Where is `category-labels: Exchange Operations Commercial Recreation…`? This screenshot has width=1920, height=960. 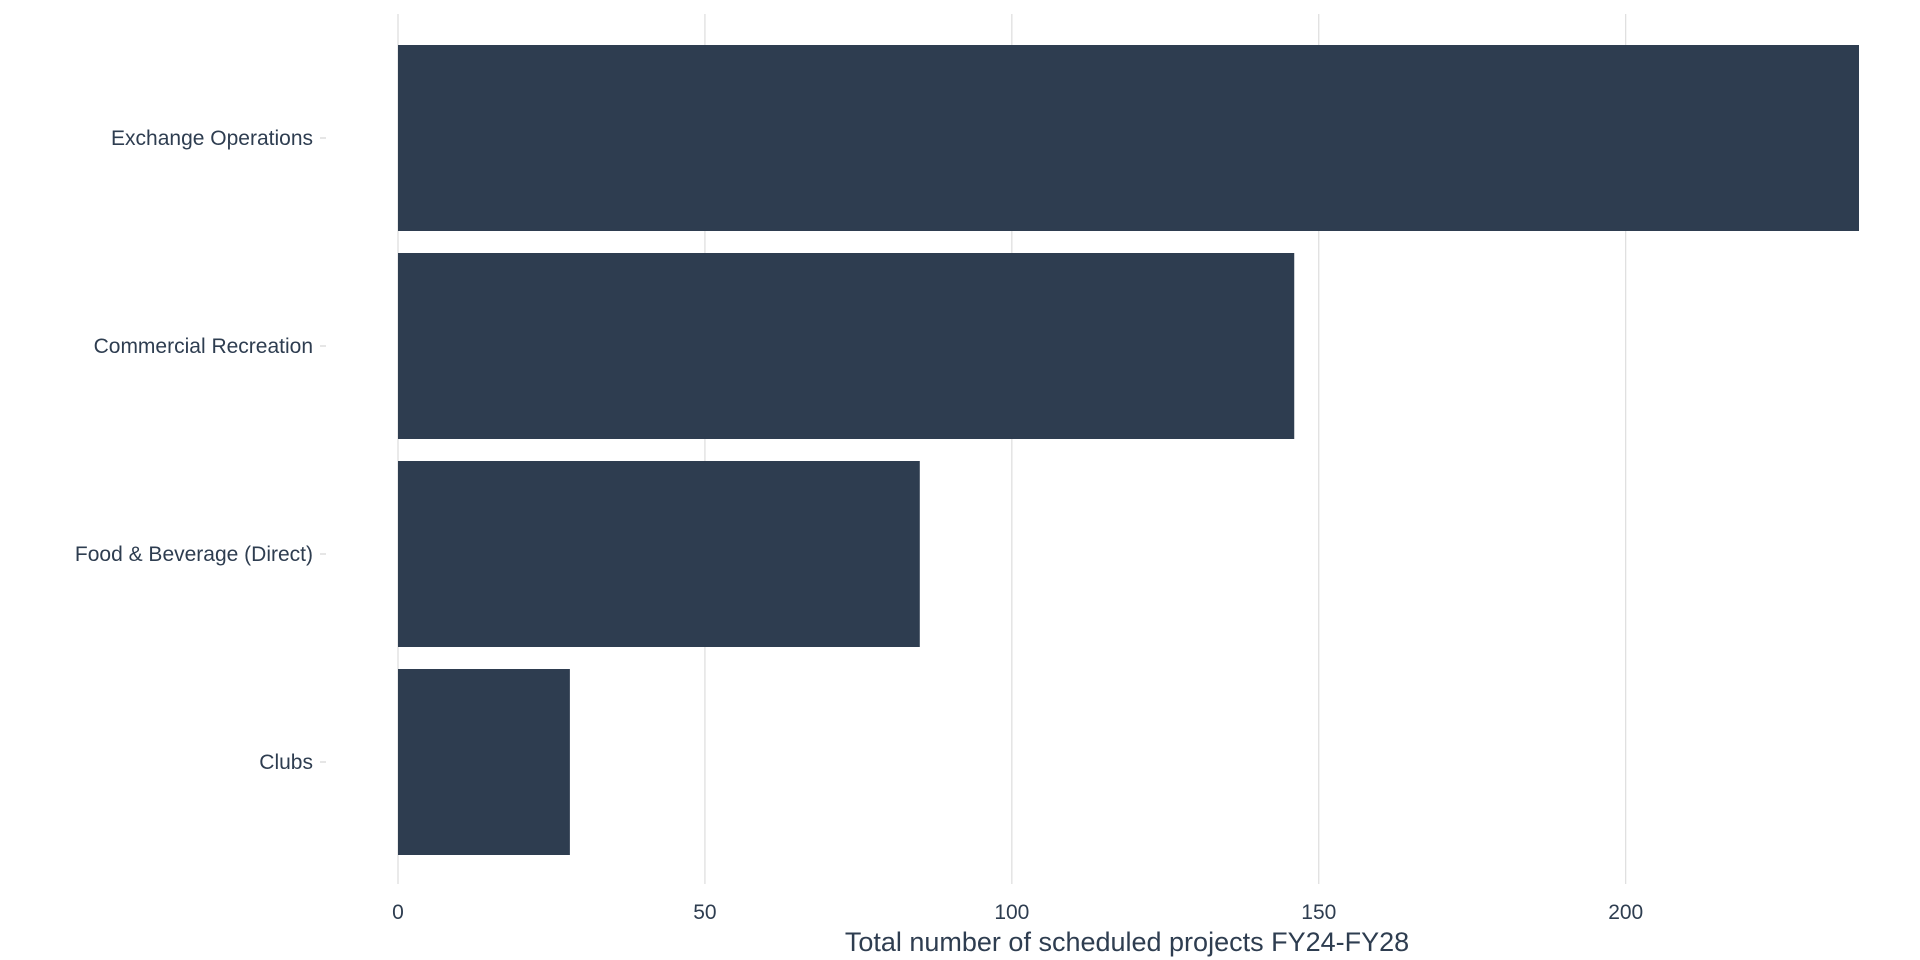 category-labels: Exchange Operations Commercial Recreation… is located at coordinates (200, 450).